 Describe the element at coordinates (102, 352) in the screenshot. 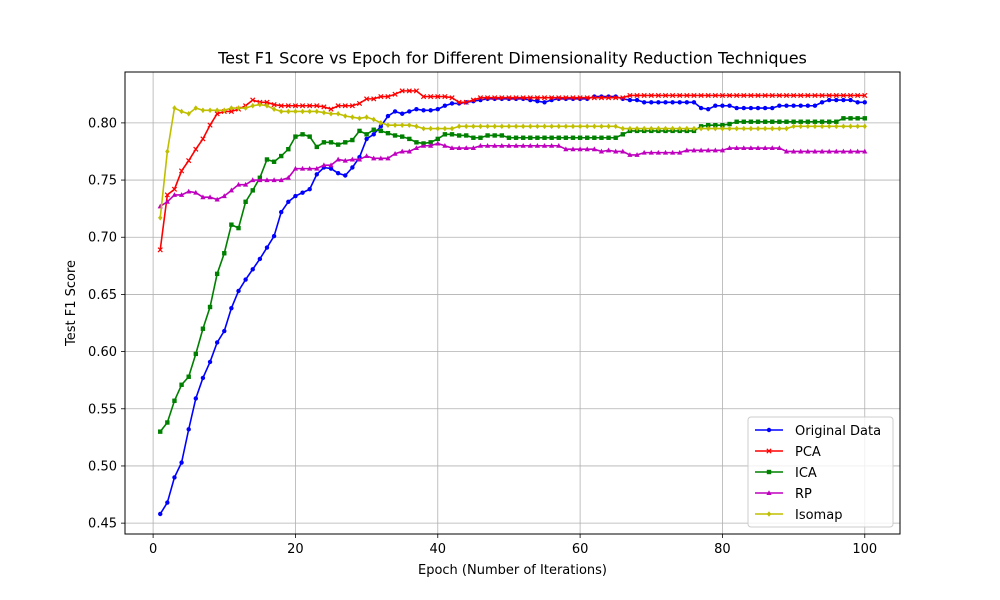

I see `y-tick-label: 0.60` at that location.